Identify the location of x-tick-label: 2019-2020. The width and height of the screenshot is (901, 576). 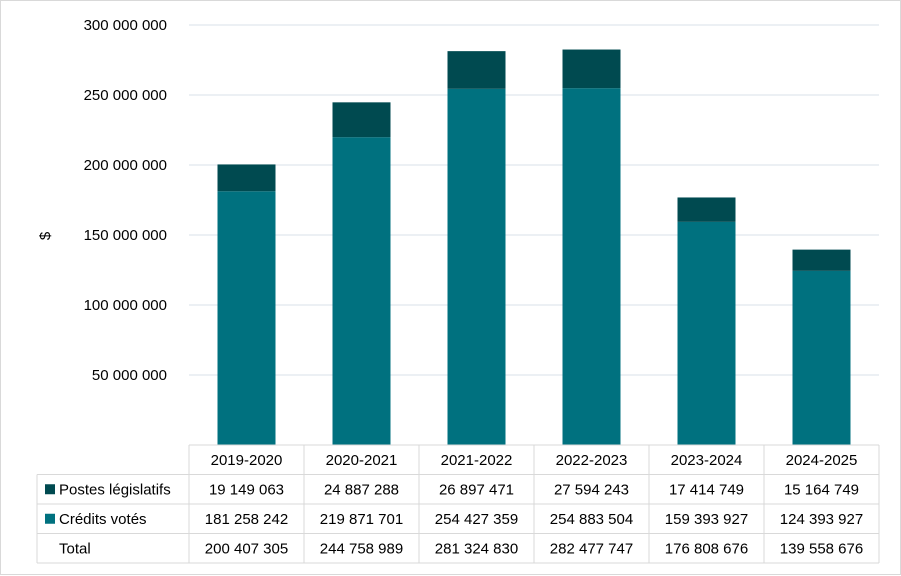
(247, 460).